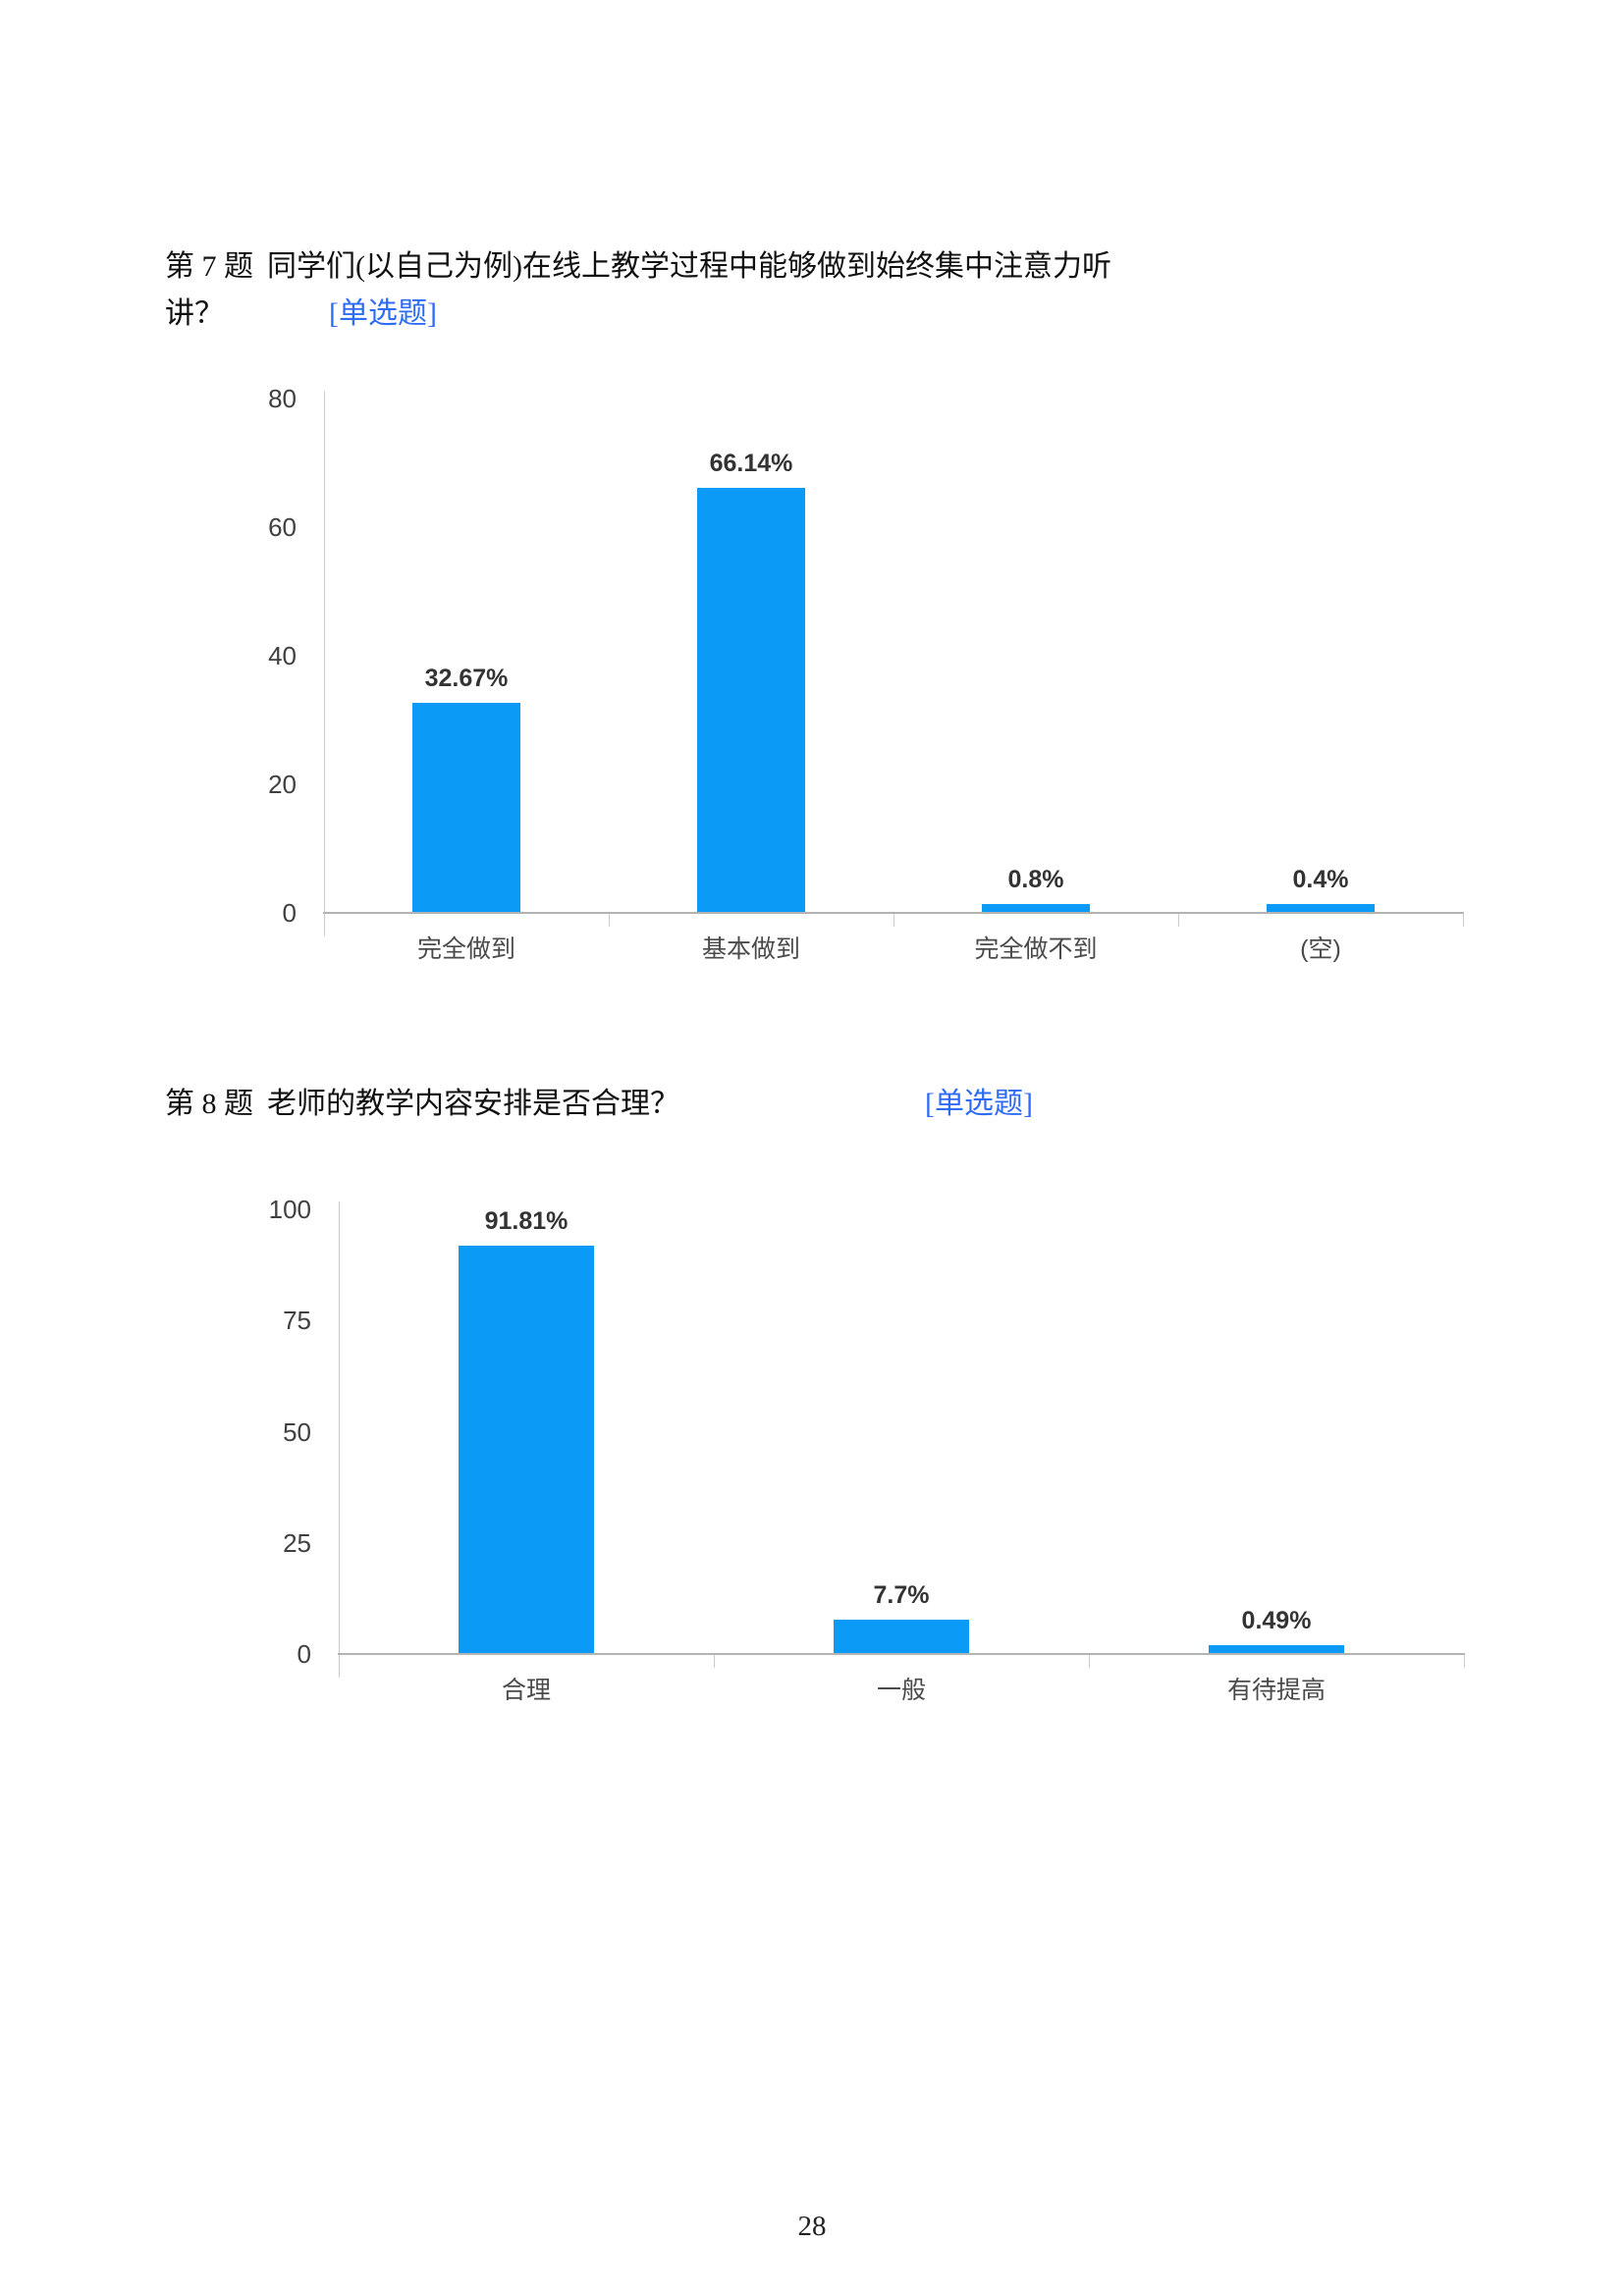  Describe the element at coordinates (297, 1543) in the screenshot. I see `y-tick-label: 25` at that location.